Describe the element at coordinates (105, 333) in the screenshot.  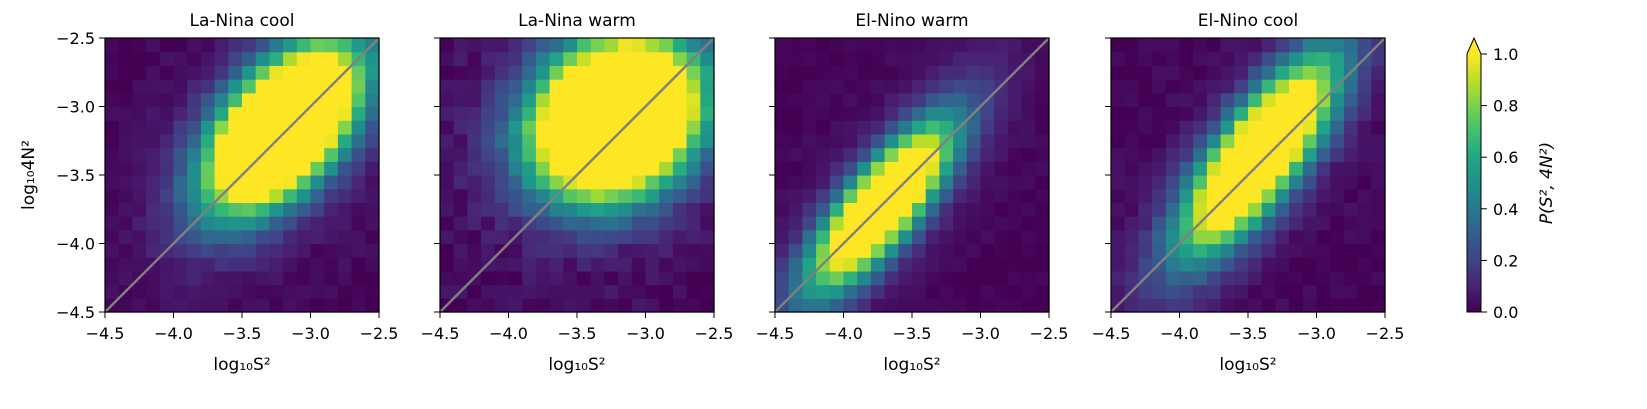
I see `x-tick-label: −4.5` at that location.